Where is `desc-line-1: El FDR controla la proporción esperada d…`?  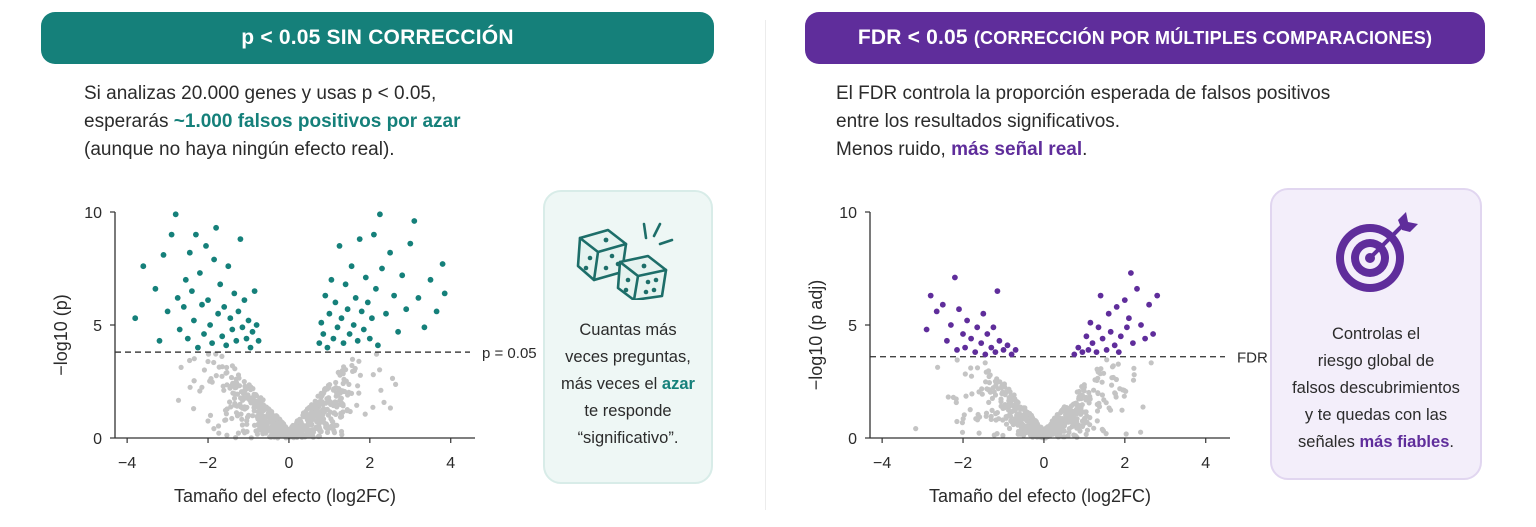
desc-line-1: El FDR controla la proporción esperada d… is located at coordinates (1083, 93).